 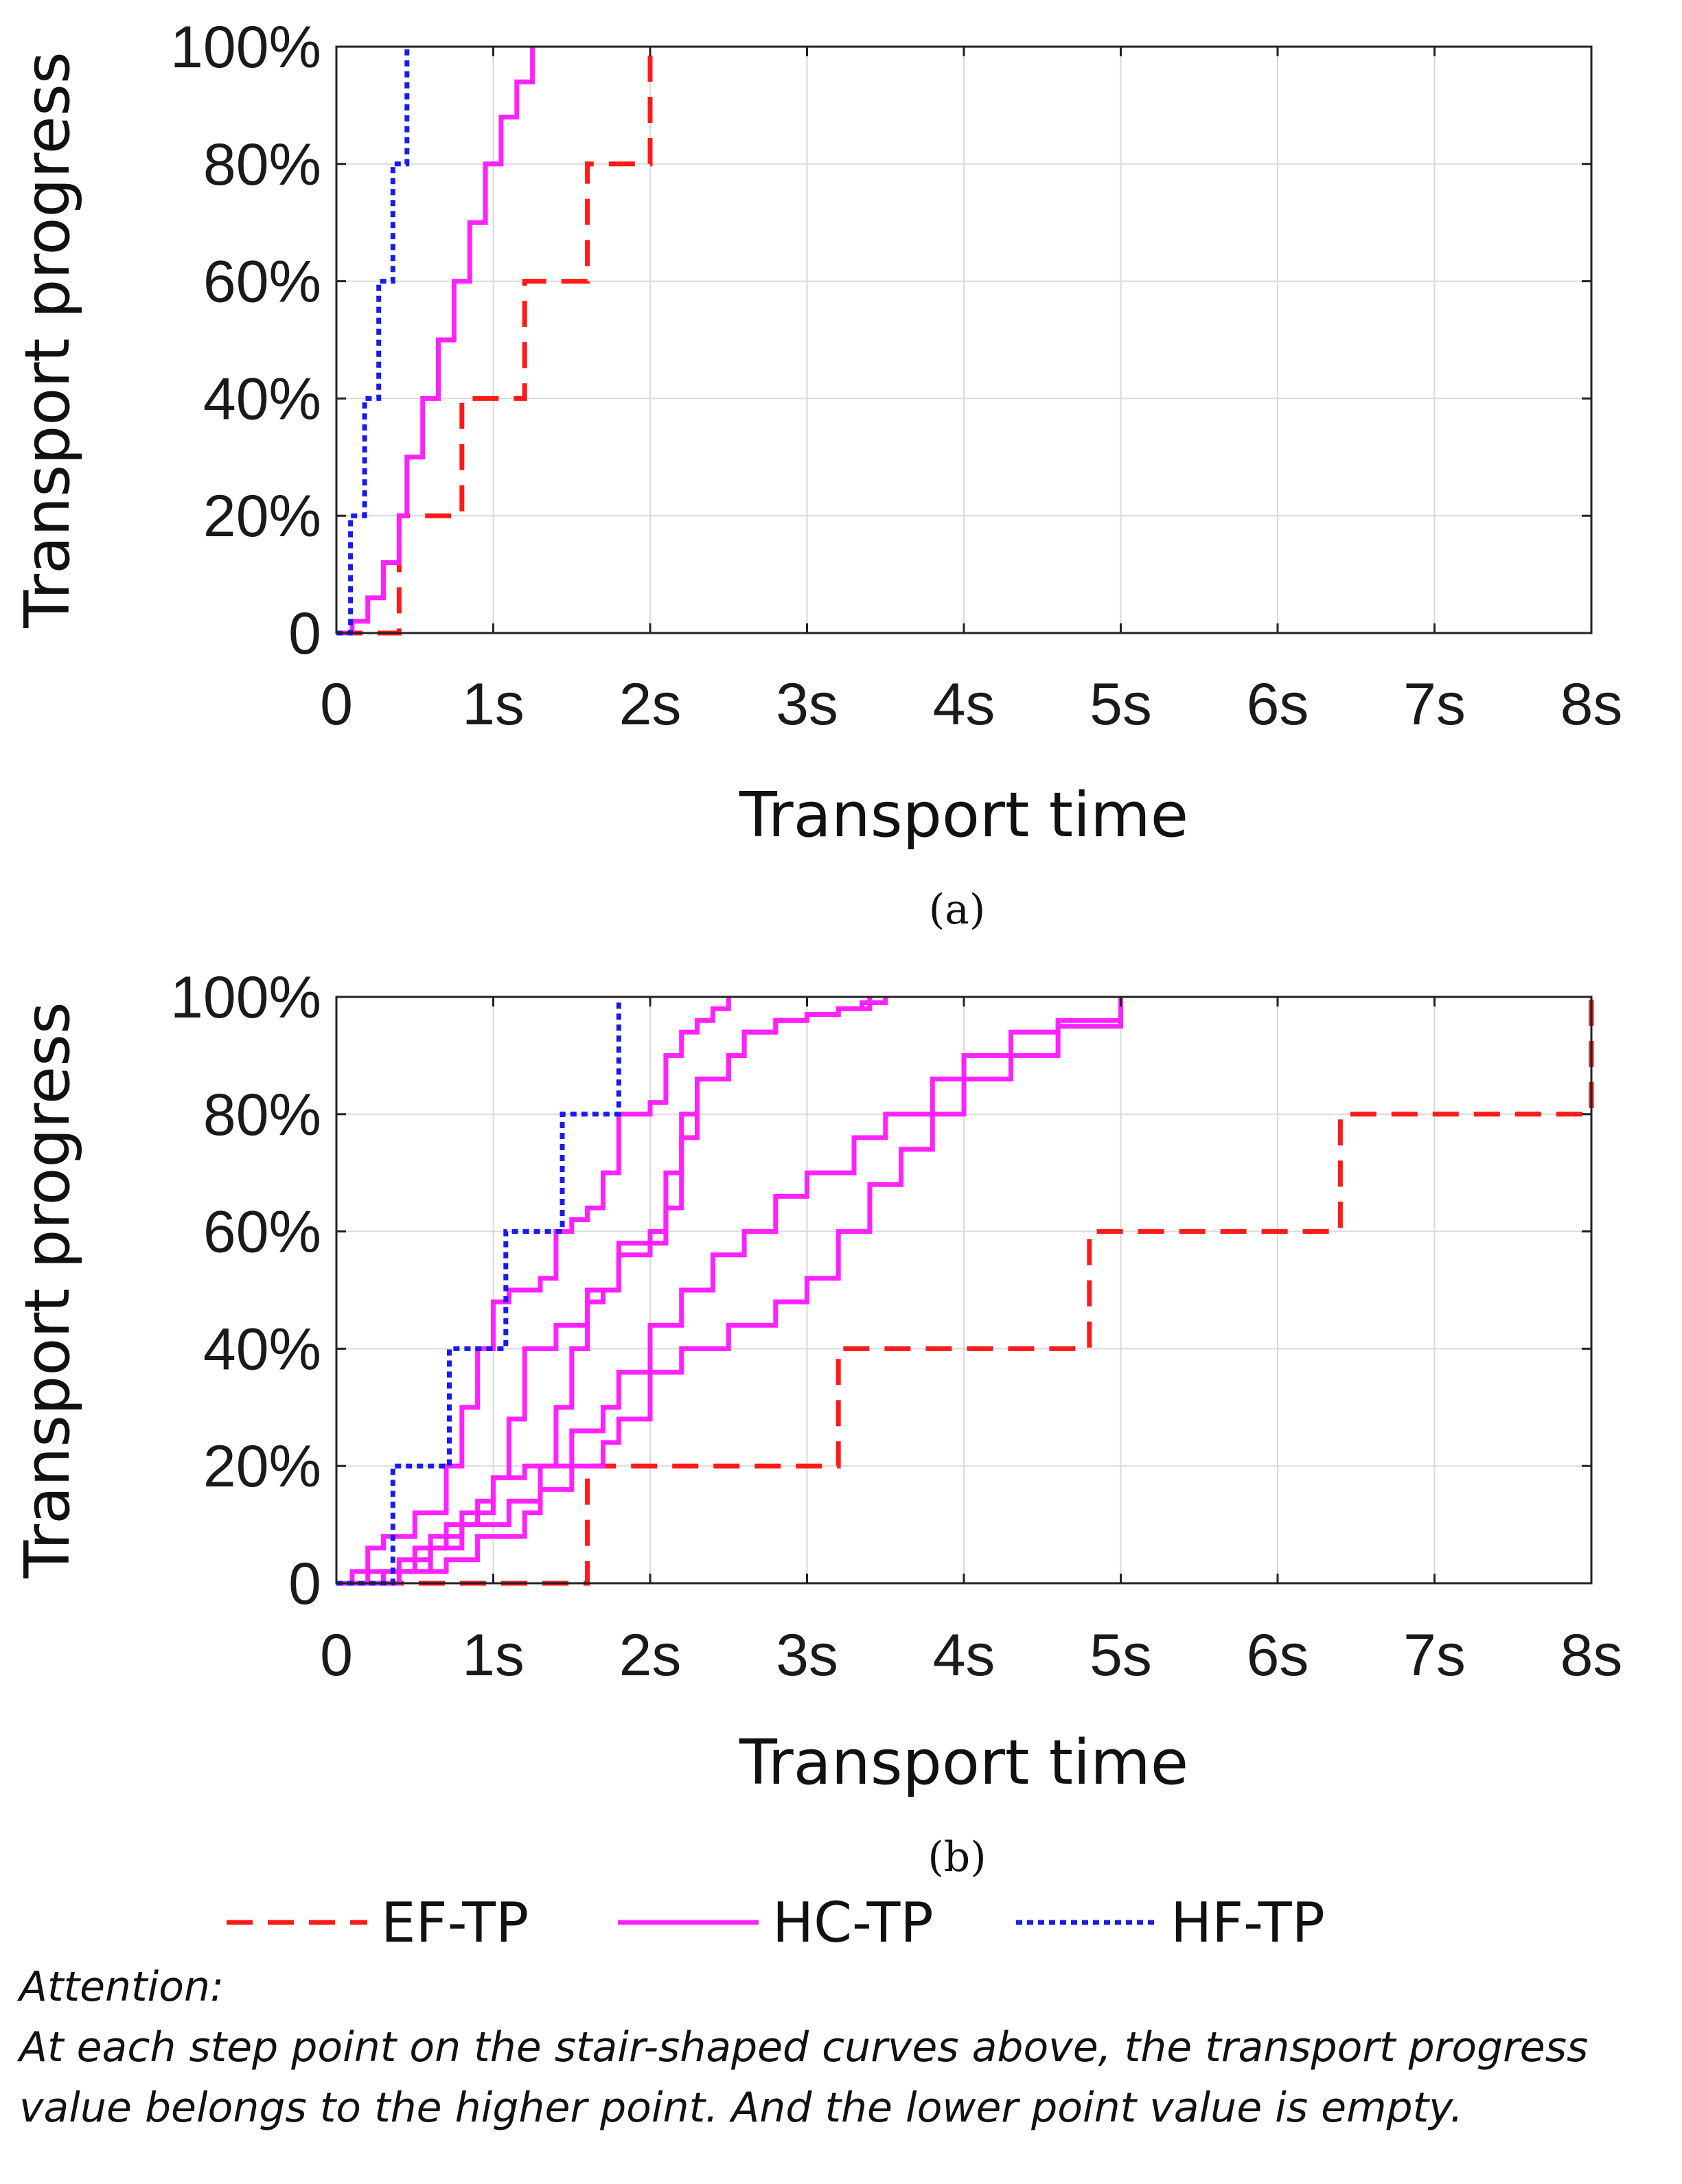 I want to click on legend-label-hc-tp: HC-TP, so click(x=853, y=1923).